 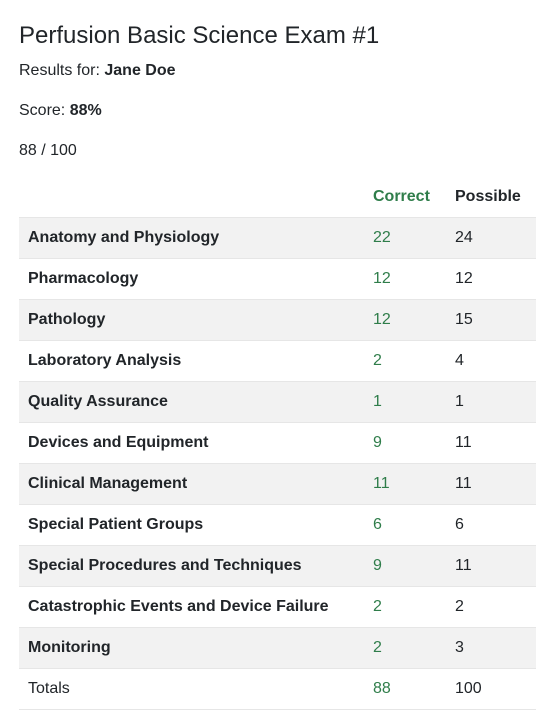 I want to click on category-cell: Laboratory Analysis, so click(x=191, y=361).